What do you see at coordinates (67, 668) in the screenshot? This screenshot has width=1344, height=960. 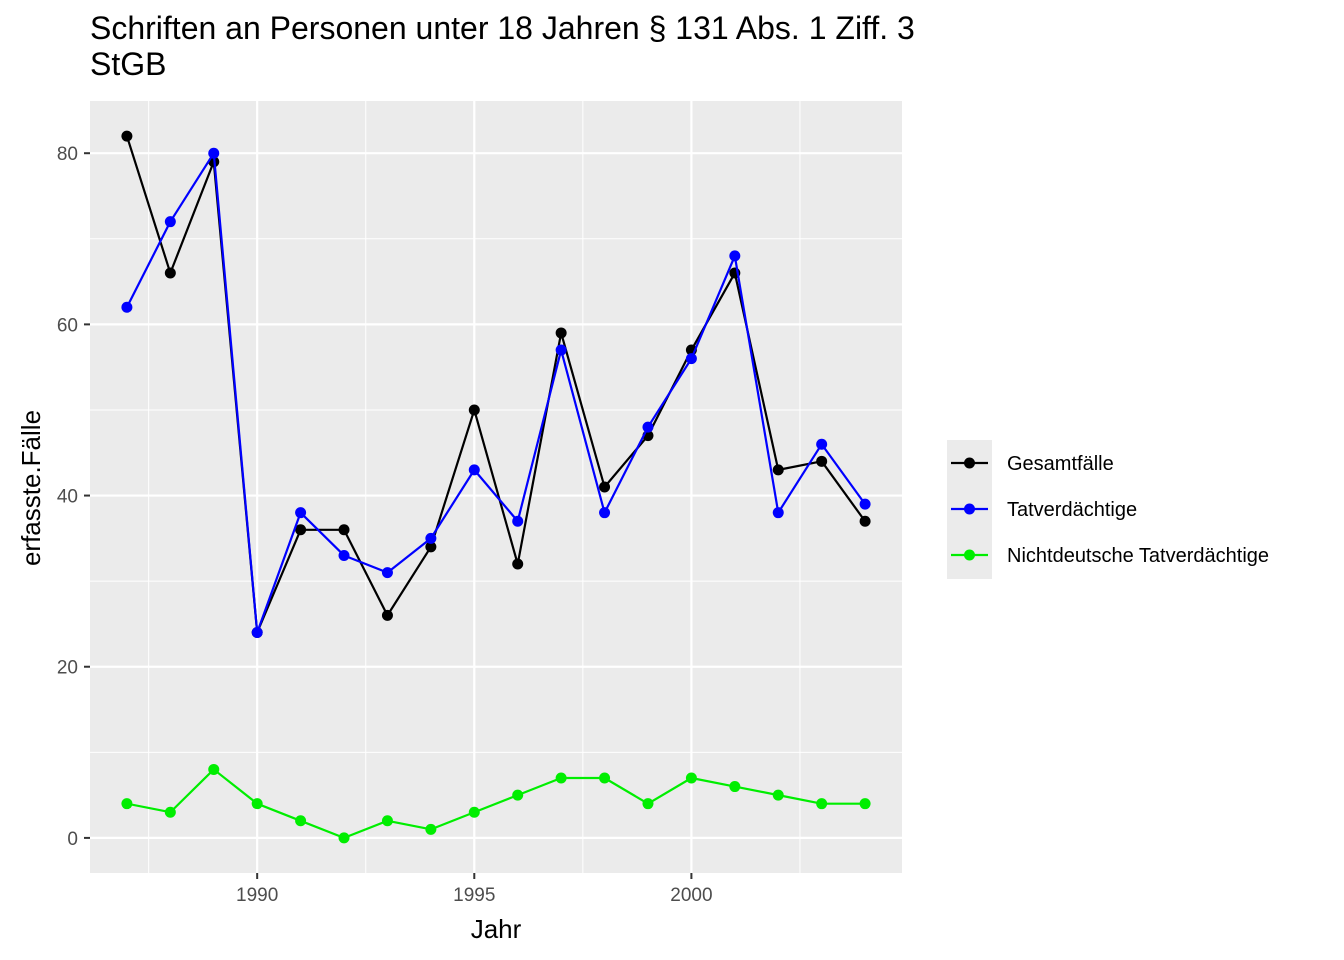 I see `y-tick-label: 20` at bounding box center [67, 668].